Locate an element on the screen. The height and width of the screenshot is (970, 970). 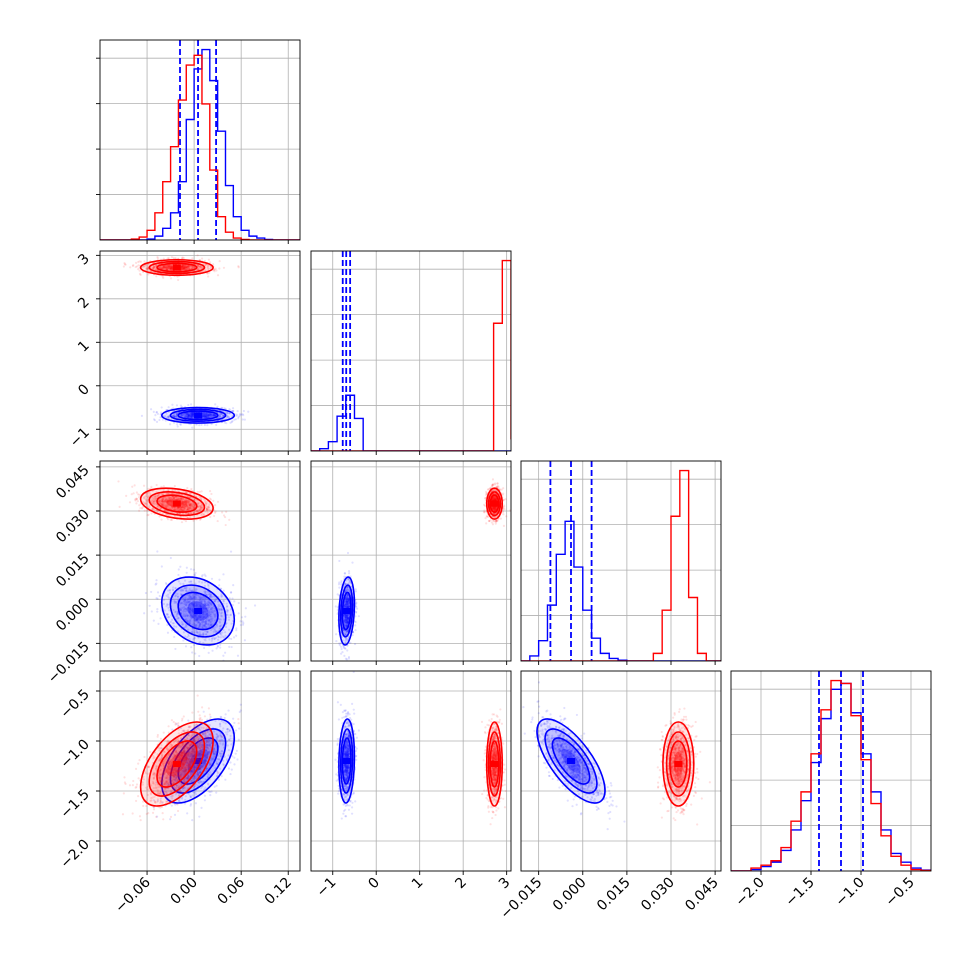
y-tick-label: 0 is located at coordinates (84, 390).